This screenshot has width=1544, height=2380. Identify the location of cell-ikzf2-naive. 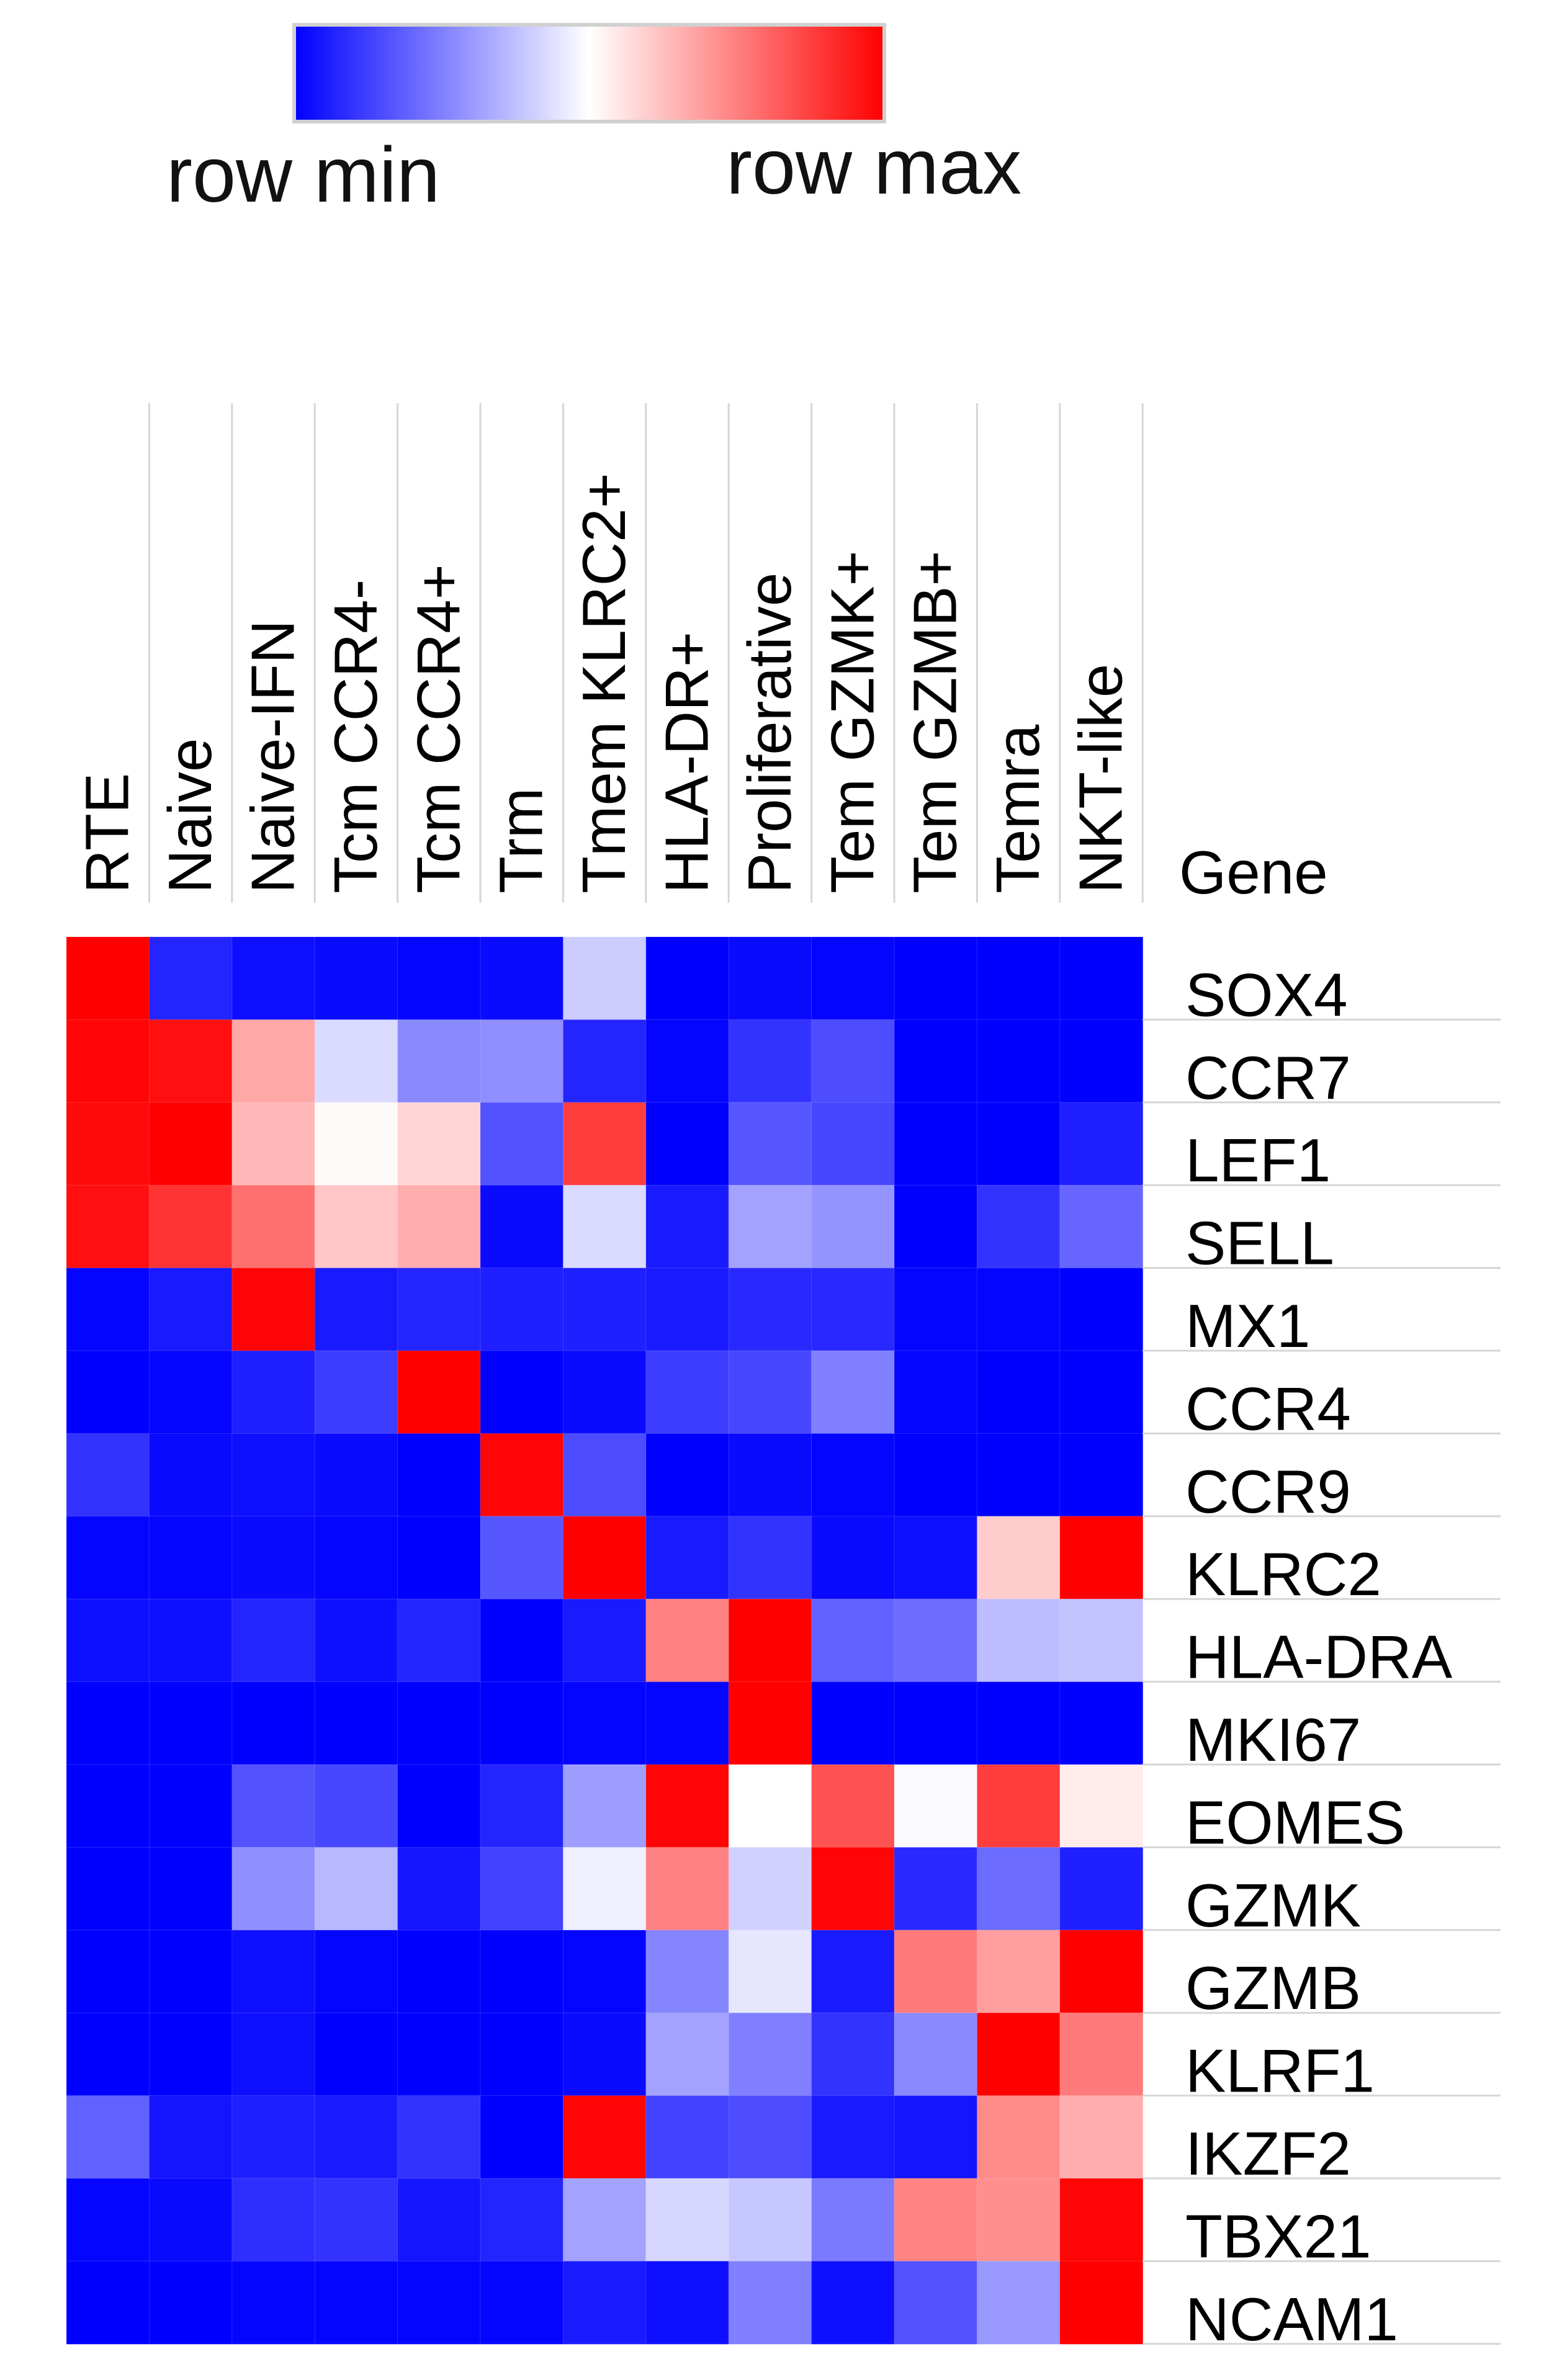
(190, 2138).